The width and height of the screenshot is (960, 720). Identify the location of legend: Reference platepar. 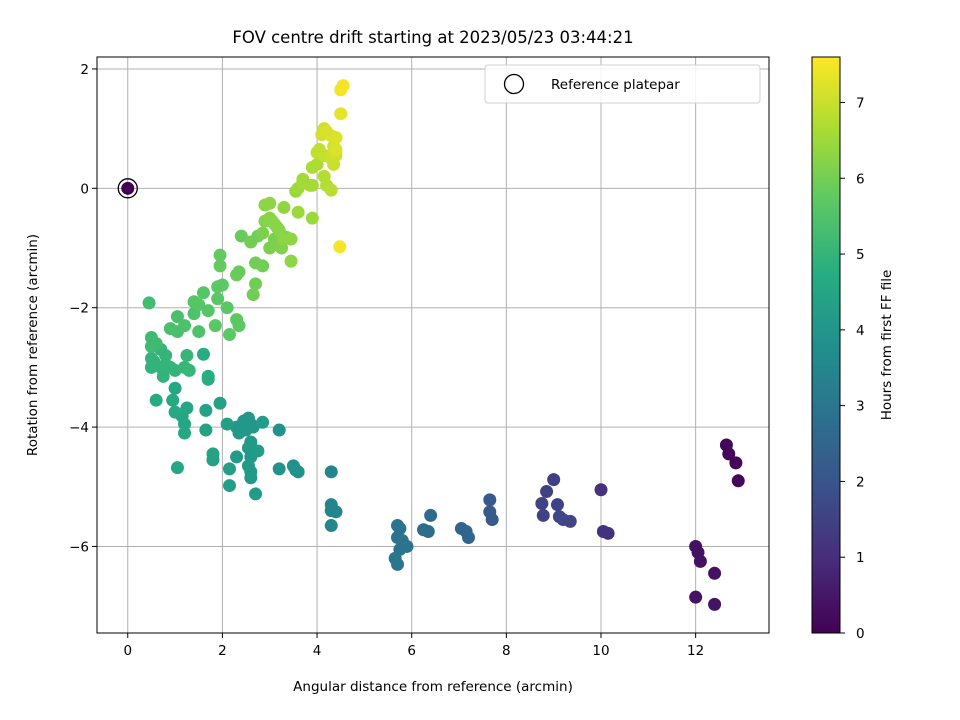
(622, 84).